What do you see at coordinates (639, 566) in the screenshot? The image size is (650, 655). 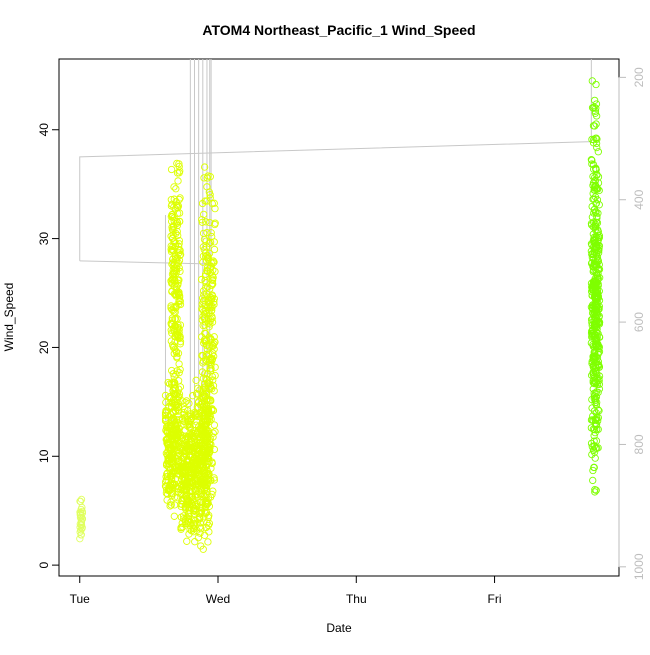 I see `y2-tick-label: 1000` at bounding box center [639, 566].